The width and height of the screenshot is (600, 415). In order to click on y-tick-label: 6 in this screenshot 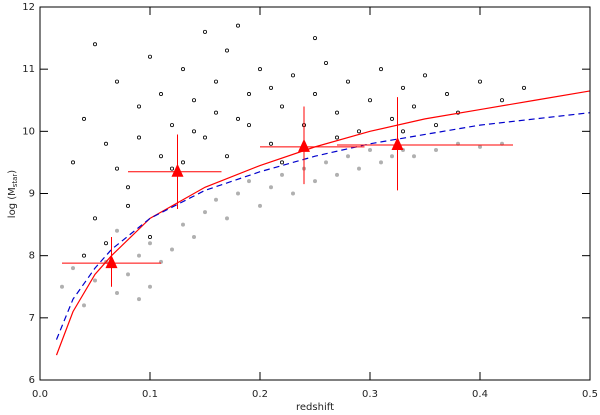, I will do `click(32, 380)`.